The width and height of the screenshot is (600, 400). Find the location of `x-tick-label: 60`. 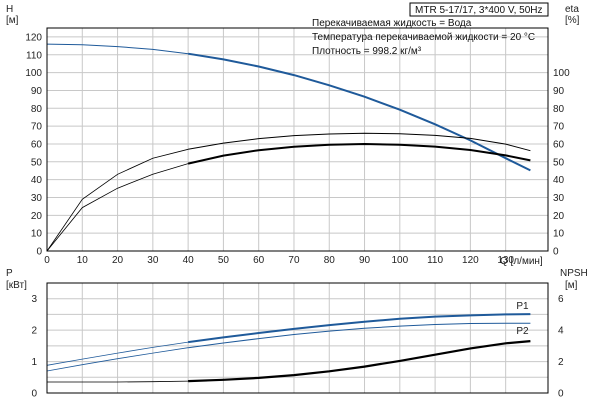

x-tick-label: 60 is located at coordinates (259, 260).